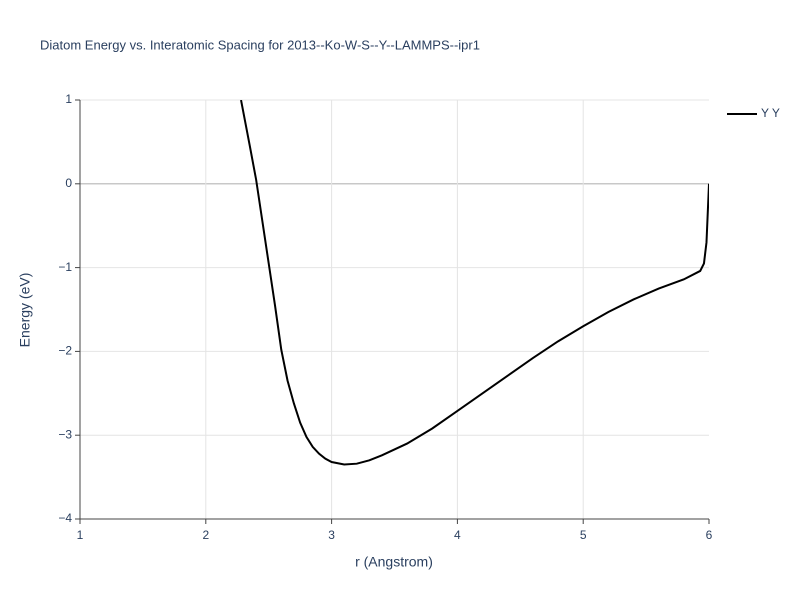  What do you see at coordinates (331, 535) in the screenshot?
I see `x-tick-label: 3` at bounding box center [331, 535].